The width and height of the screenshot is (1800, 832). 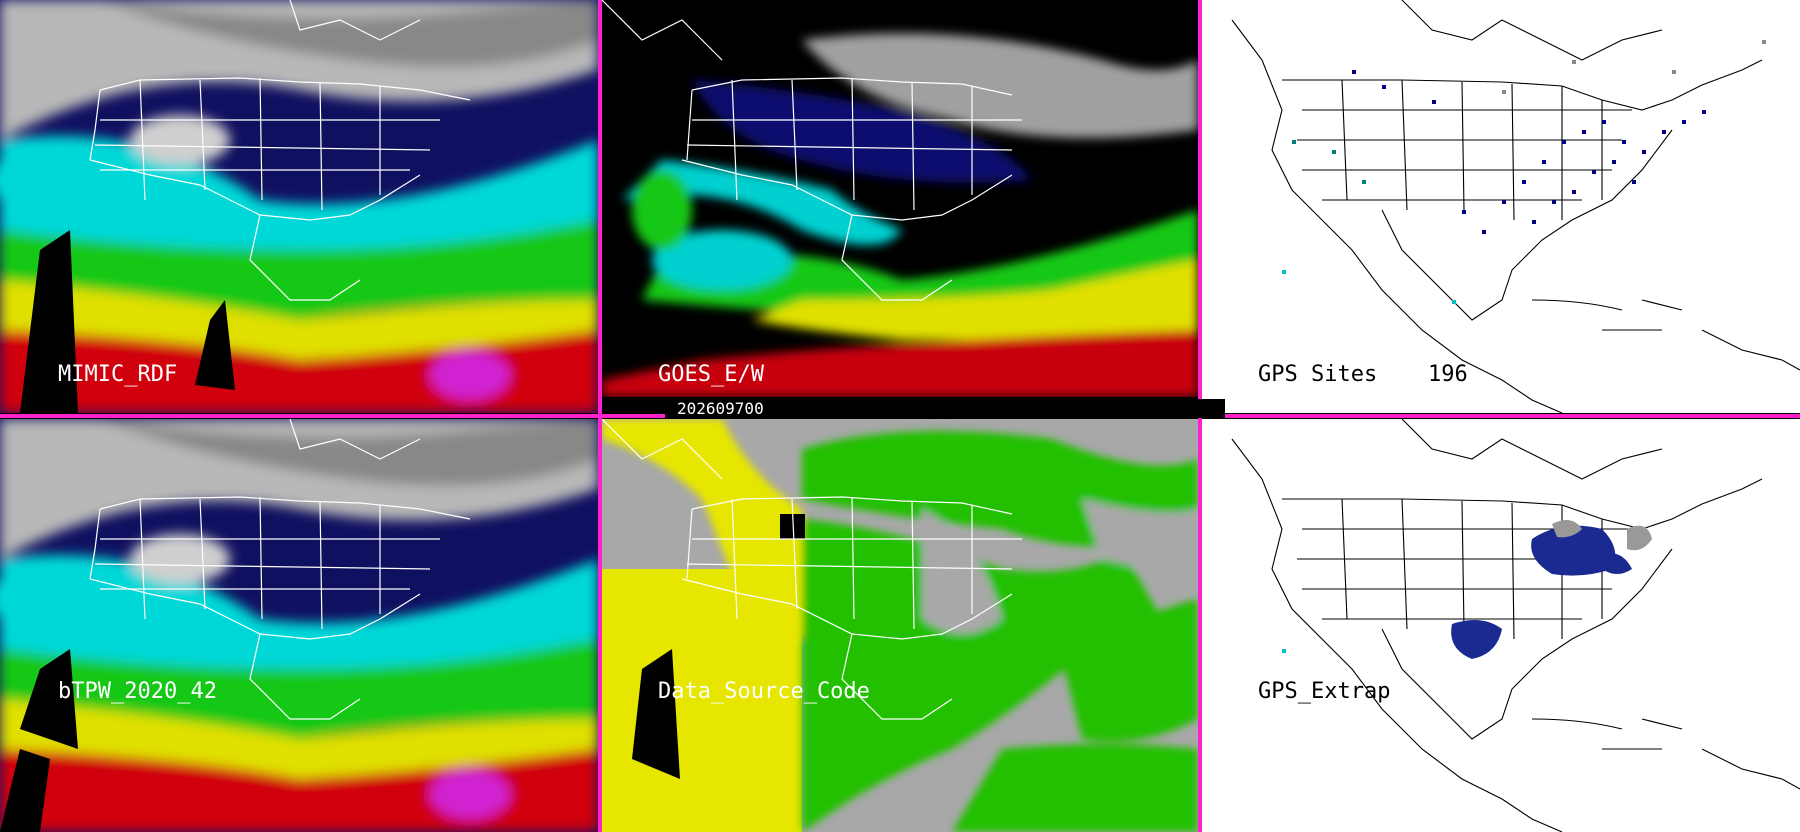 I want to click on panel-label: bTPW_2020_42, so click(x=137, y=691).